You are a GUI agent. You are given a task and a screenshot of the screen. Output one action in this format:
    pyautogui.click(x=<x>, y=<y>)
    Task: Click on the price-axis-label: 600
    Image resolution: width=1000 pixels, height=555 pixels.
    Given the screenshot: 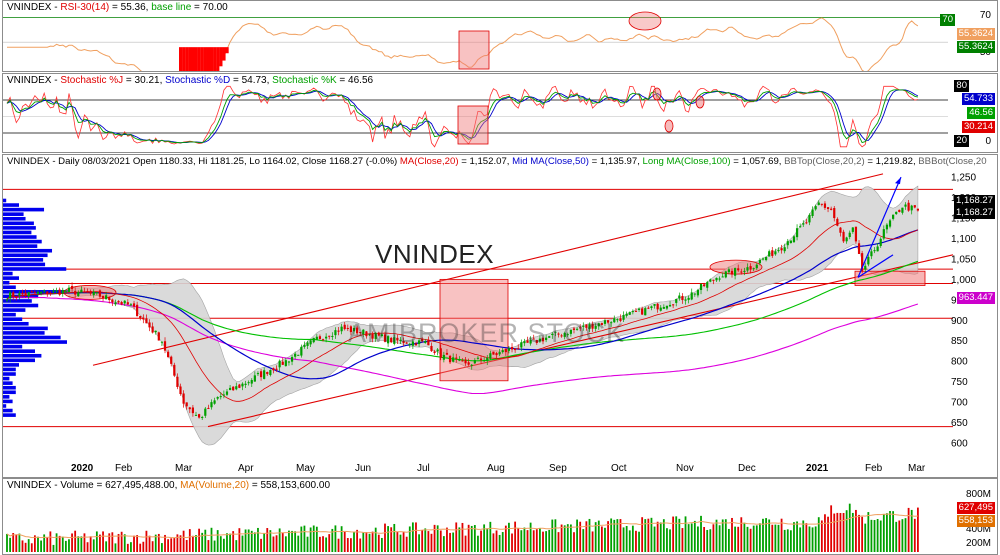 What is the action you would take?
    pyautogui.click(x=959, y=443)
    